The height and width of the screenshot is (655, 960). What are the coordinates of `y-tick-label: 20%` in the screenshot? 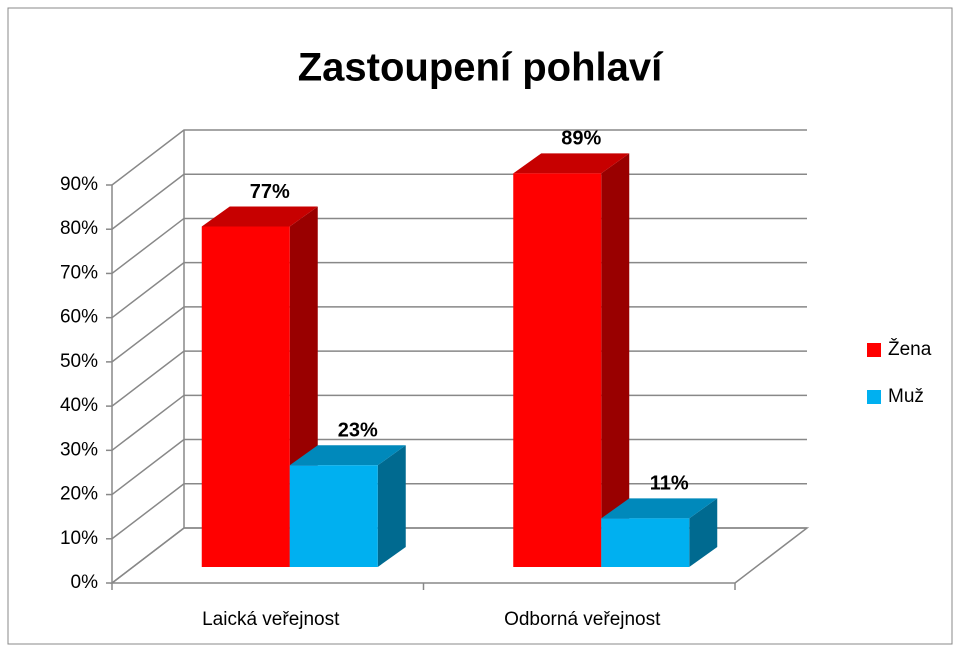 It's located at (79, 494).